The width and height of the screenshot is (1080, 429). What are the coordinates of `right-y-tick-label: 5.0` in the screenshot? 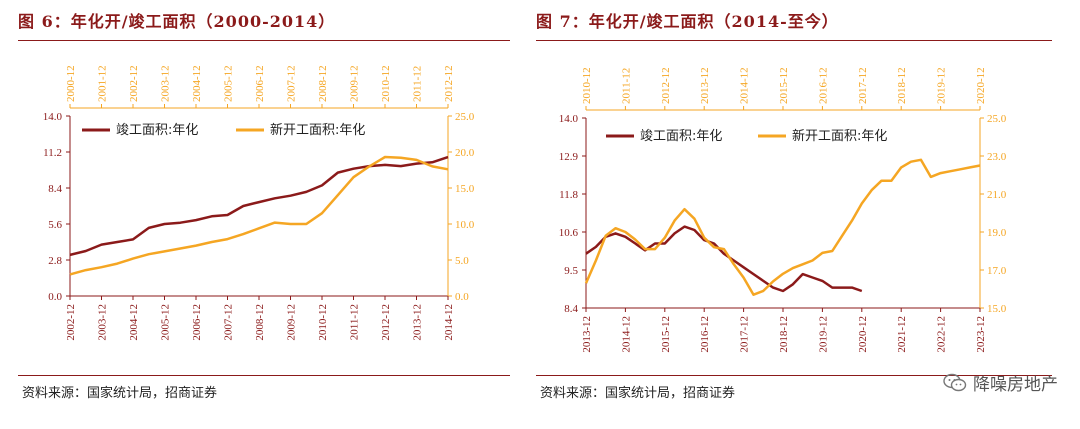 It's located at (462, 261).